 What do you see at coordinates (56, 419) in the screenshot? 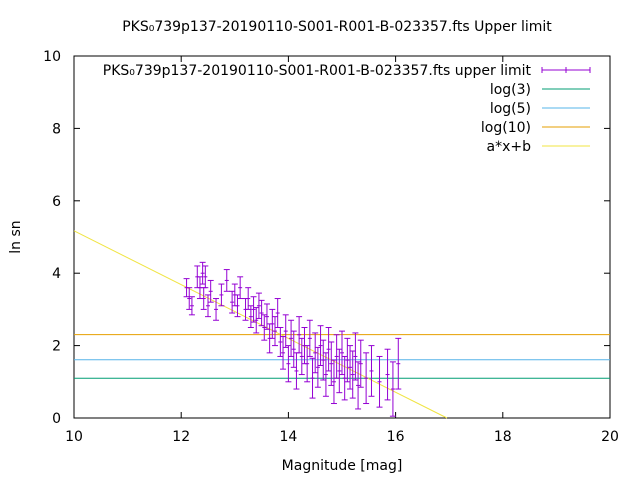
I see `y-tick-label: 0` at bounding box center [56, 419].